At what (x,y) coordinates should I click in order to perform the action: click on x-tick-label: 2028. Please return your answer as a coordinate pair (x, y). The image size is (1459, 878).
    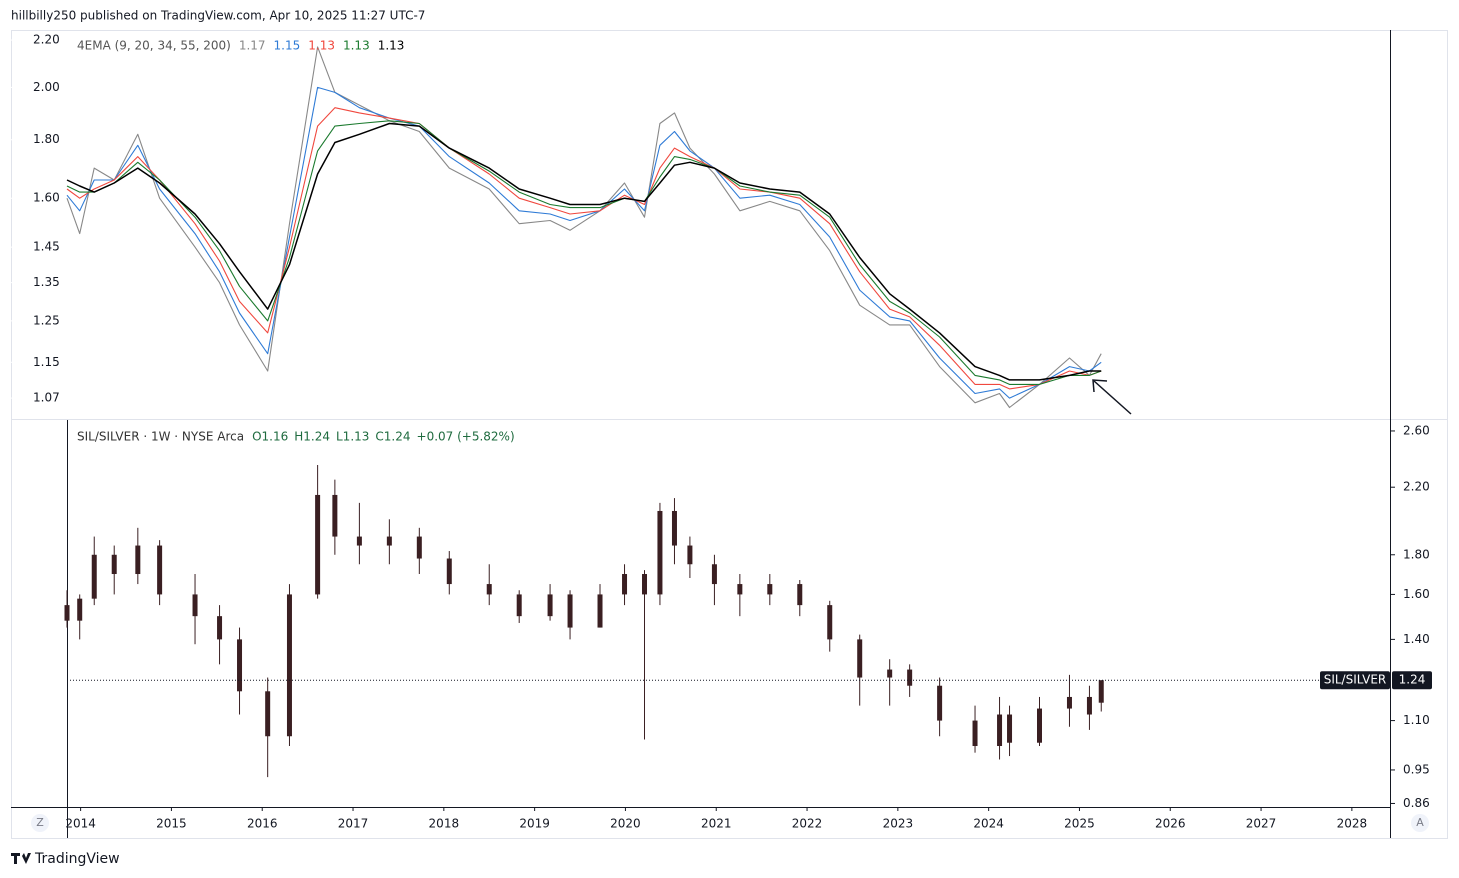
    Looking at the image, I should click on (1352, 824).